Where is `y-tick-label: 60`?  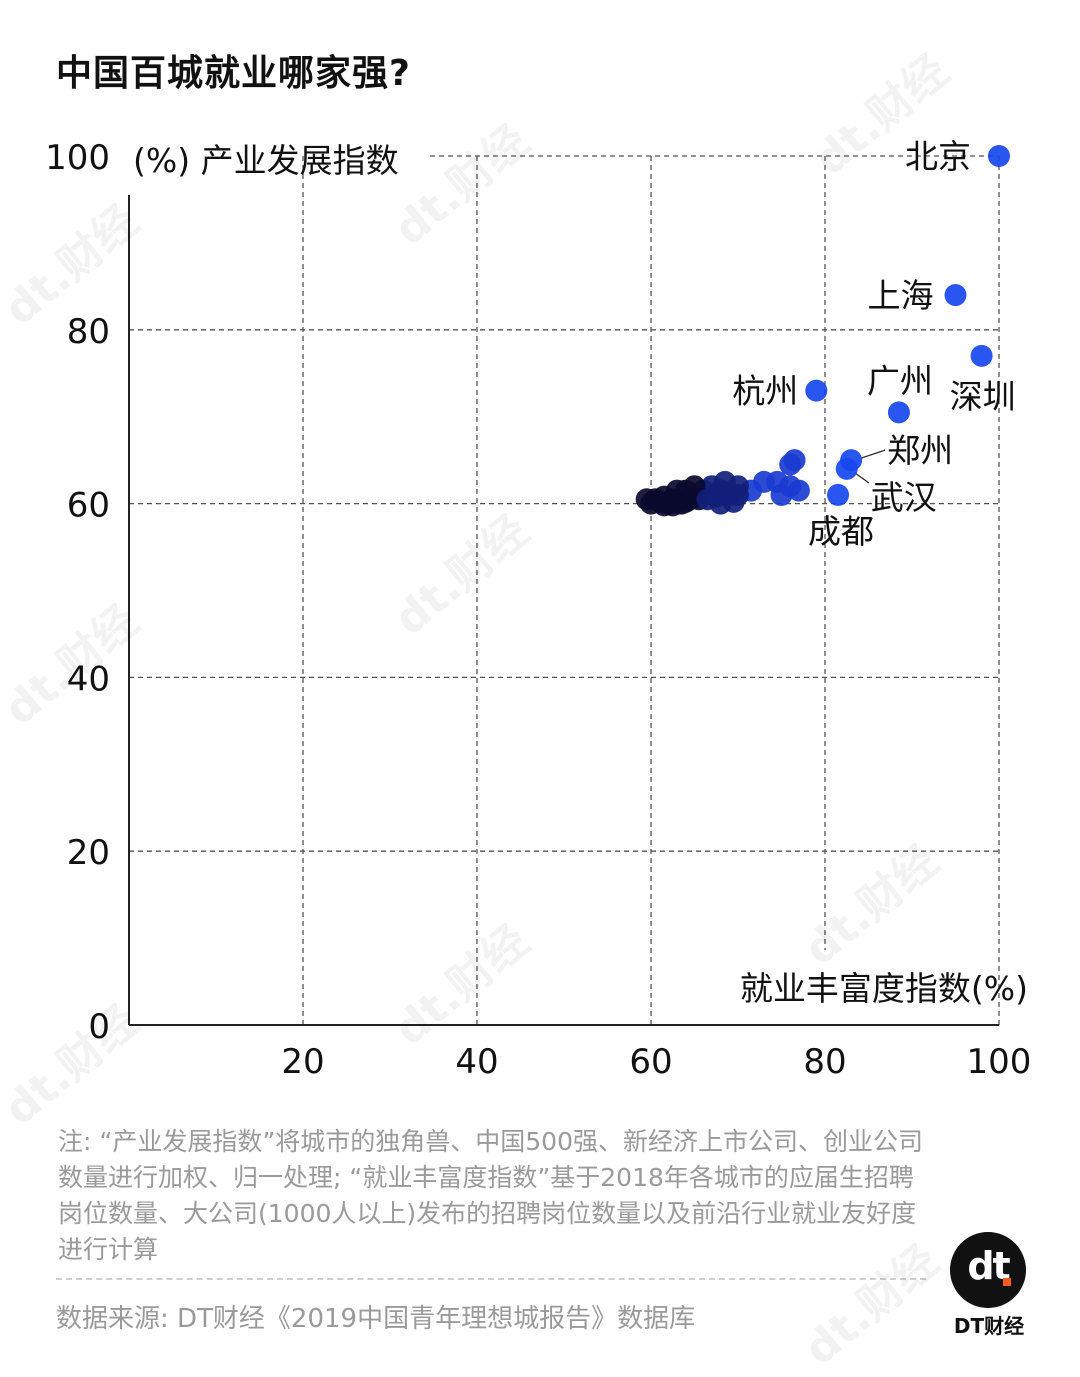 y-tick-label: 60 is located at coordinates (88, 506).